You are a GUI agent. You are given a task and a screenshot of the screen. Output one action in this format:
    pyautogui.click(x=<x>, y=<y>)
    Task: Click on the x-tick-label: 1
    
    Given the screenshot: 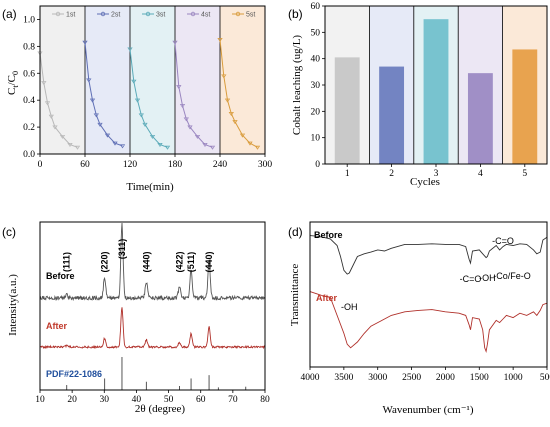 What is the action you would take?
    pyautogui.click(x=347, y=174)
    